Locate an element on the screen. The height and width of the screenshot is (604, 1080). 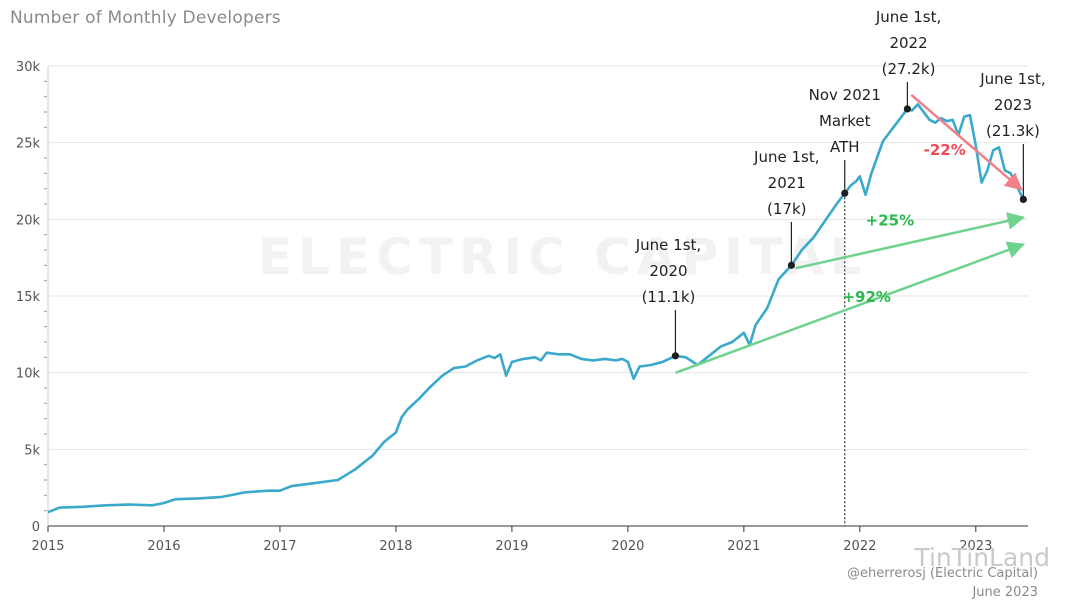
y-tick-label: 15k is located at coordinates (28, 297).